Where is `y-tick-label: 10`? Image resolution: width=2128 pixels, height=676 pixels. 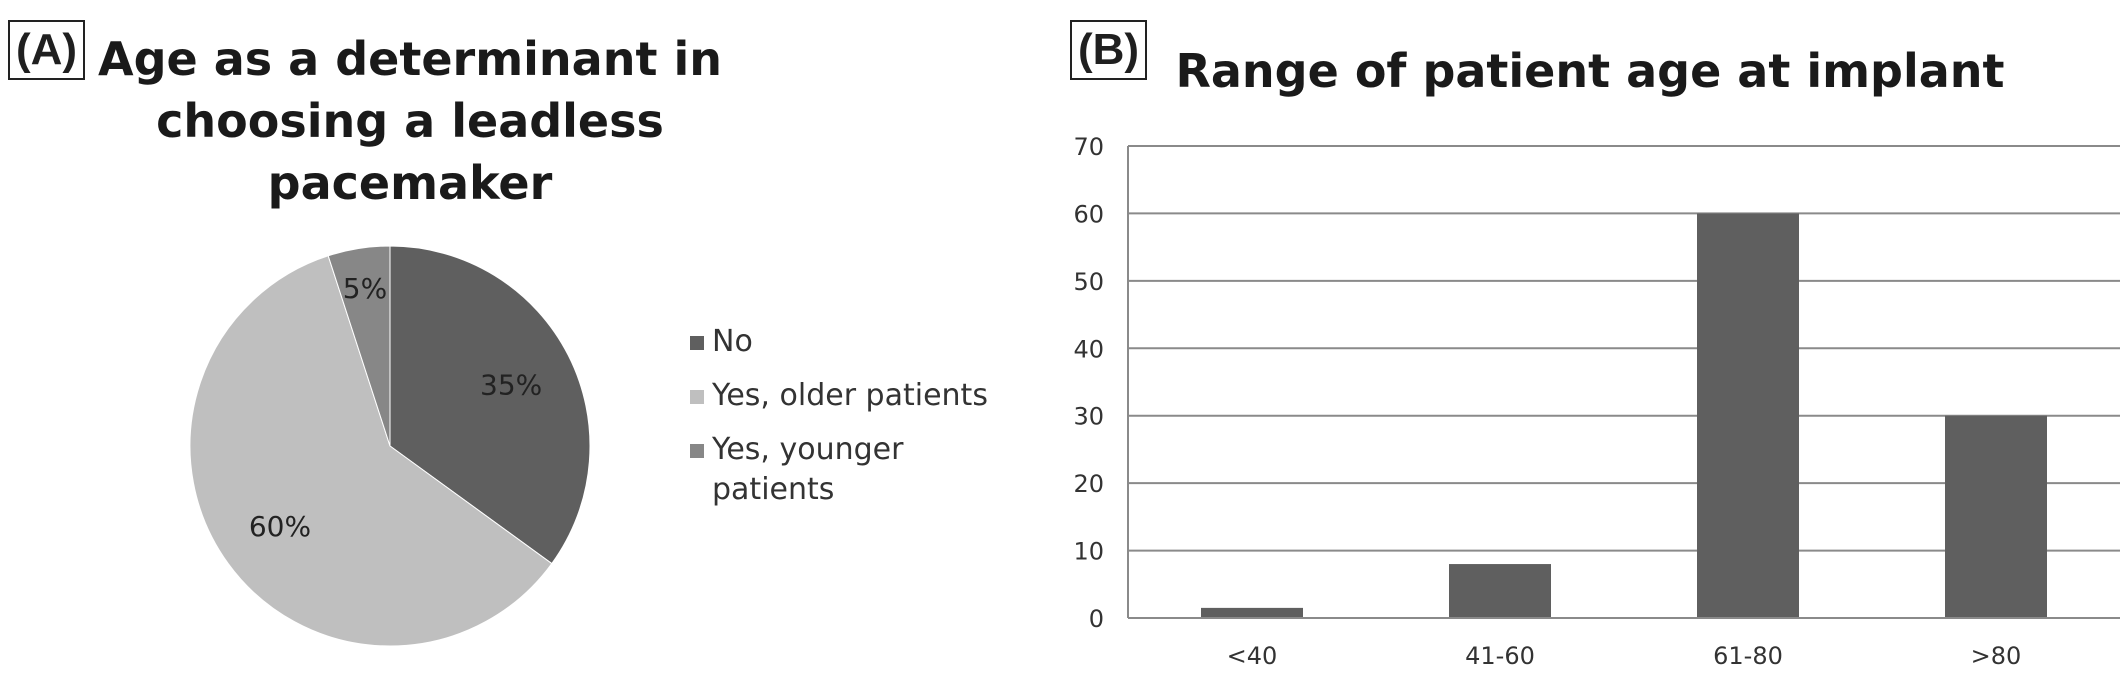 y-tick-label: 10 is located at coordinates (1088, 552).